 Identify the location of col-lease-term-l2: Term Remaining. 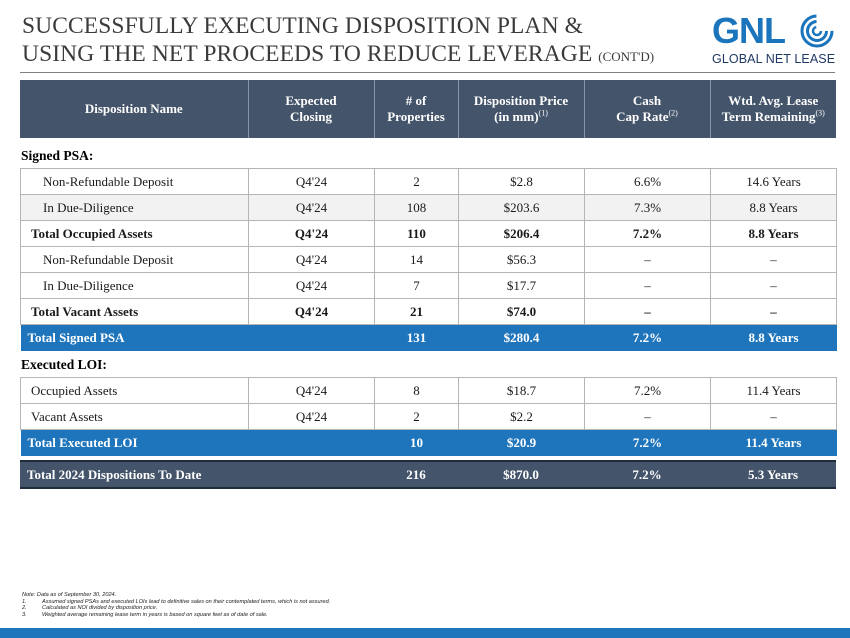
(768, 116).